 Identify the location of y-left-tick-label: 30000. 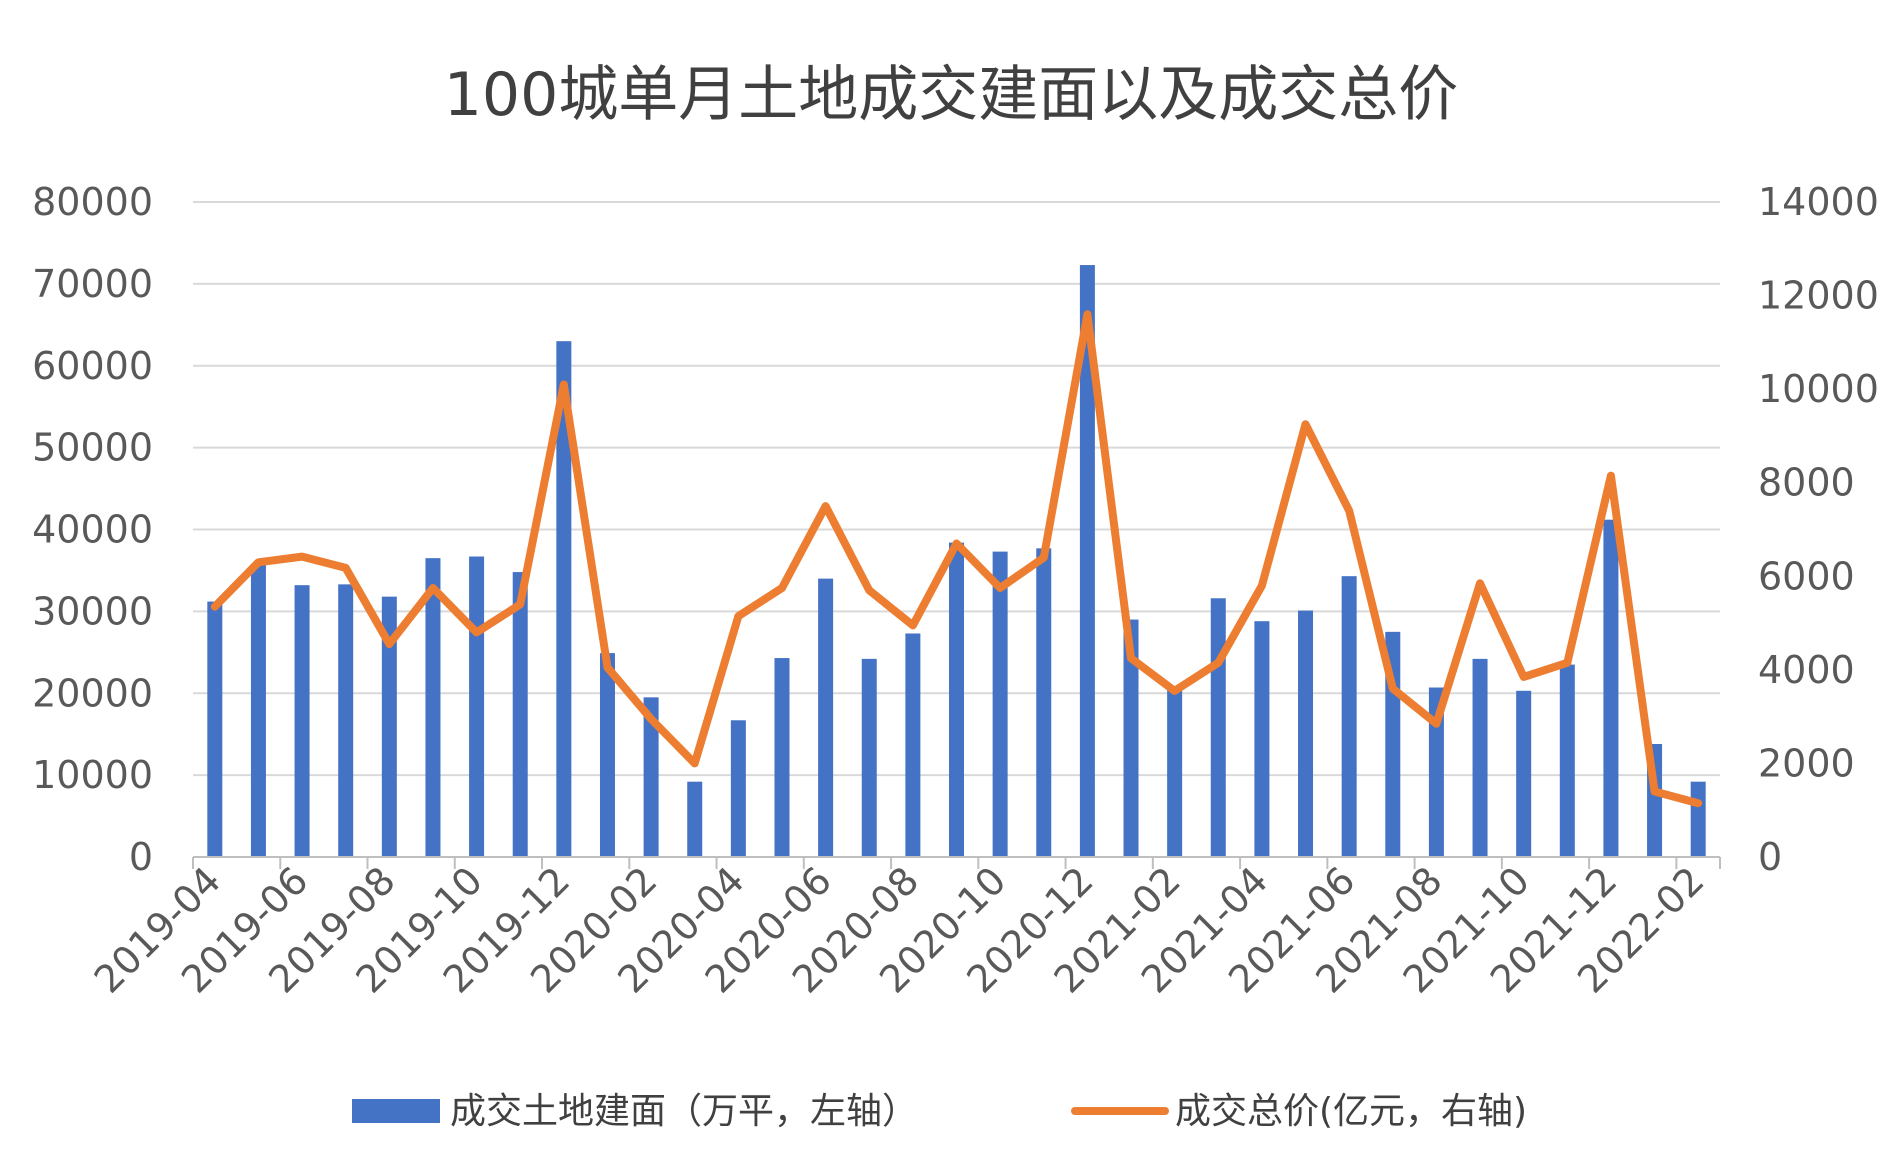
(92, 611).